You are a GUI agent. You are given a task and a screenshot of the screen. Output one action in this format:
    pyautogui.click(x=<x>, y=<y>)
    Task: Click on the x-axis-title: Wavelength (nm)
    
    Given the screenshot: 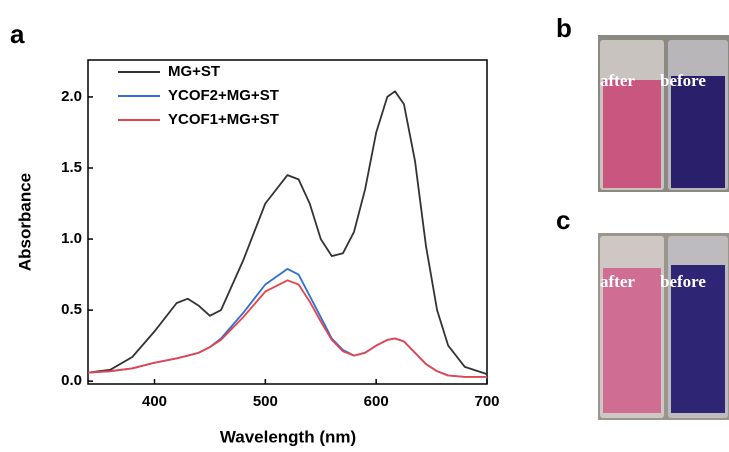 What is the action you would take?
    pyautogui.click(x=288, y=436)
    